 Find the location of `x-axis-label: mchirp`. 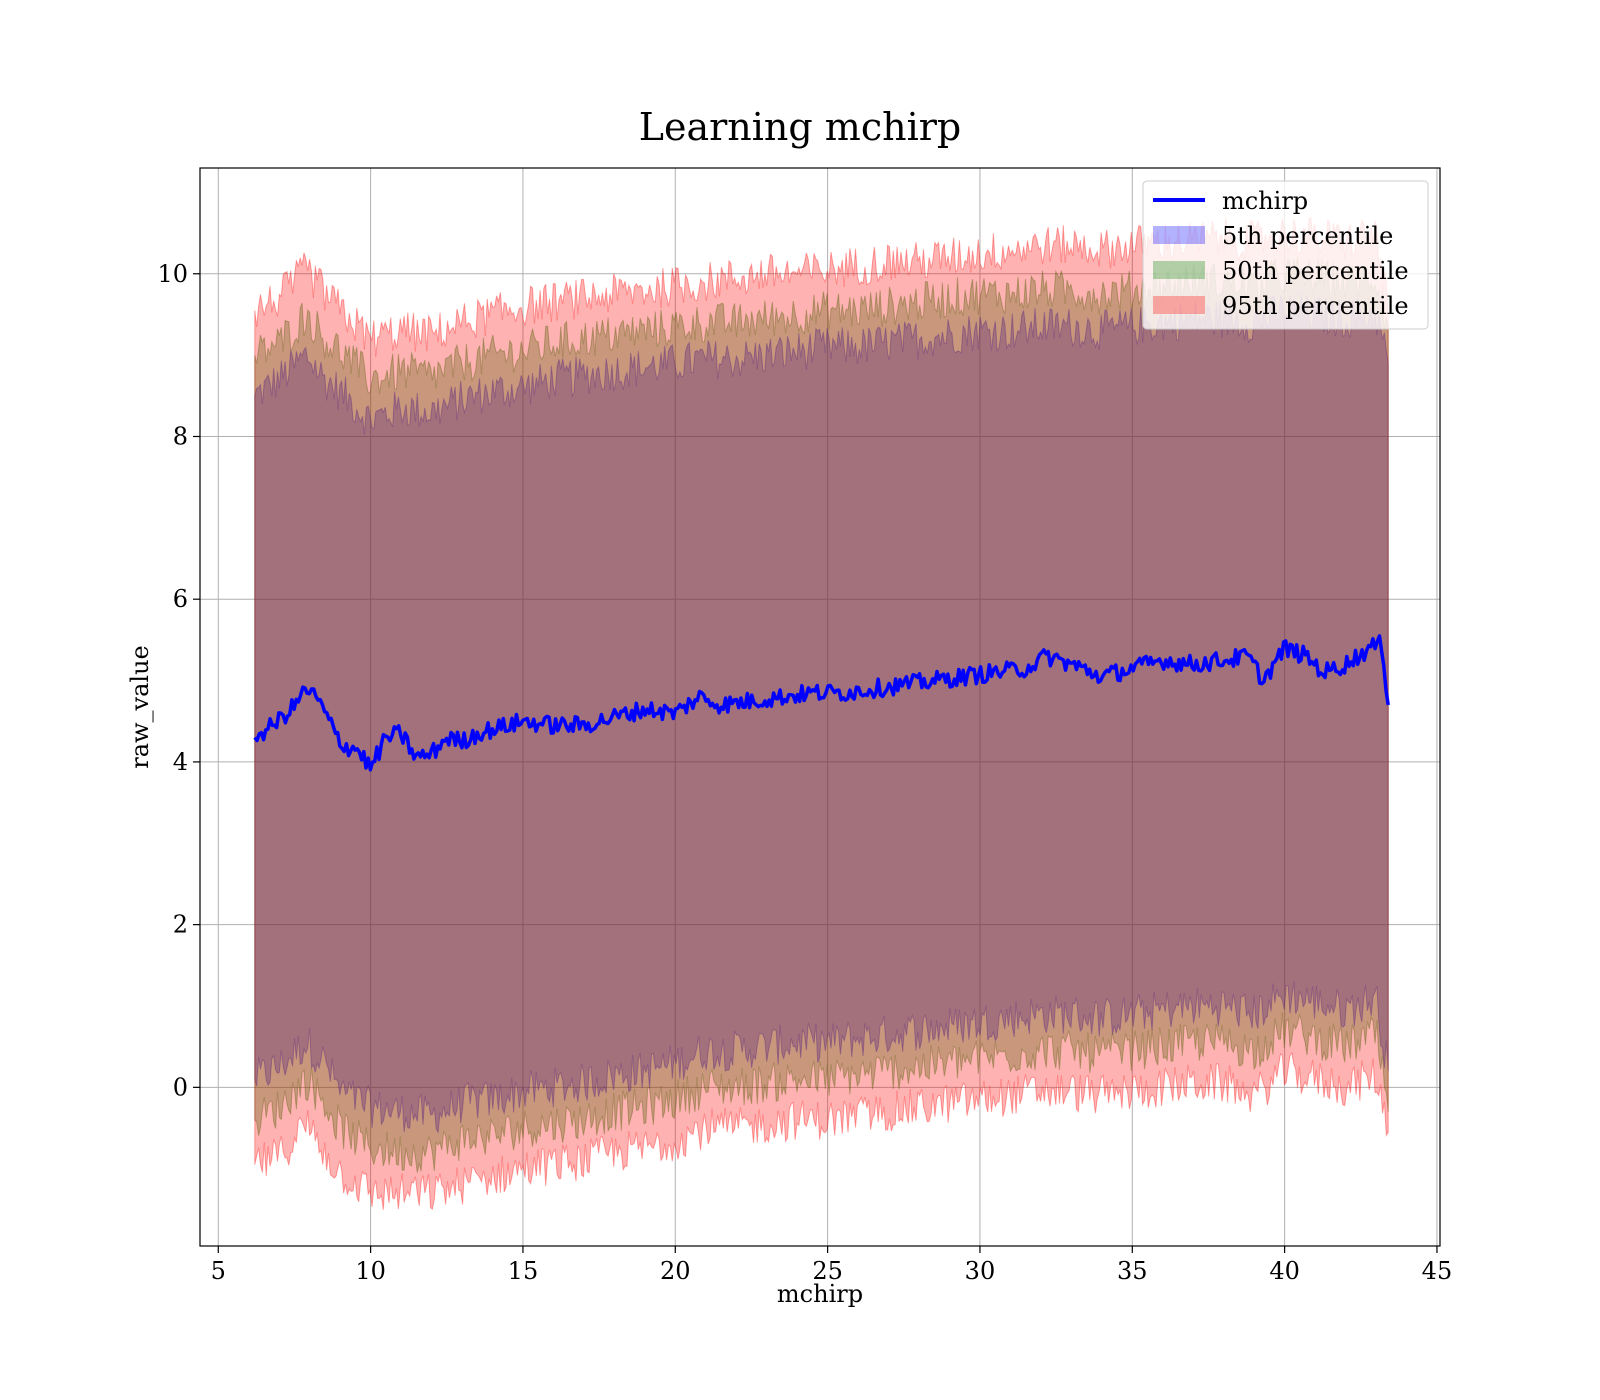

x-axis-label: mchirp is located at coordinates (820, 1294).